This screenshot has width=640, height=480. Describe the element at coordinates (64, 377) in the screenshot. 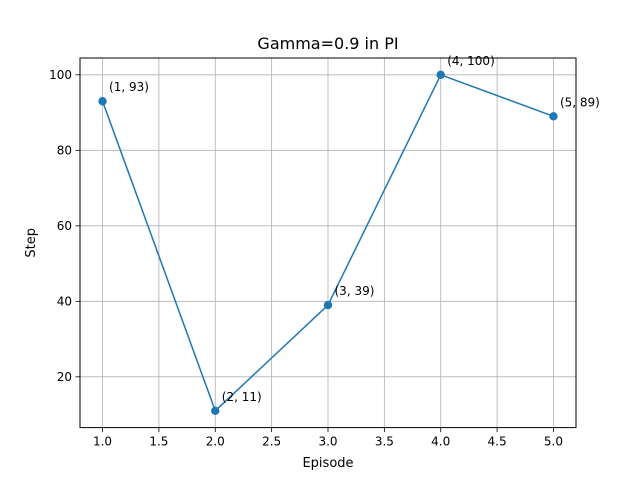

I see `y-tick-label: 20` at that location.